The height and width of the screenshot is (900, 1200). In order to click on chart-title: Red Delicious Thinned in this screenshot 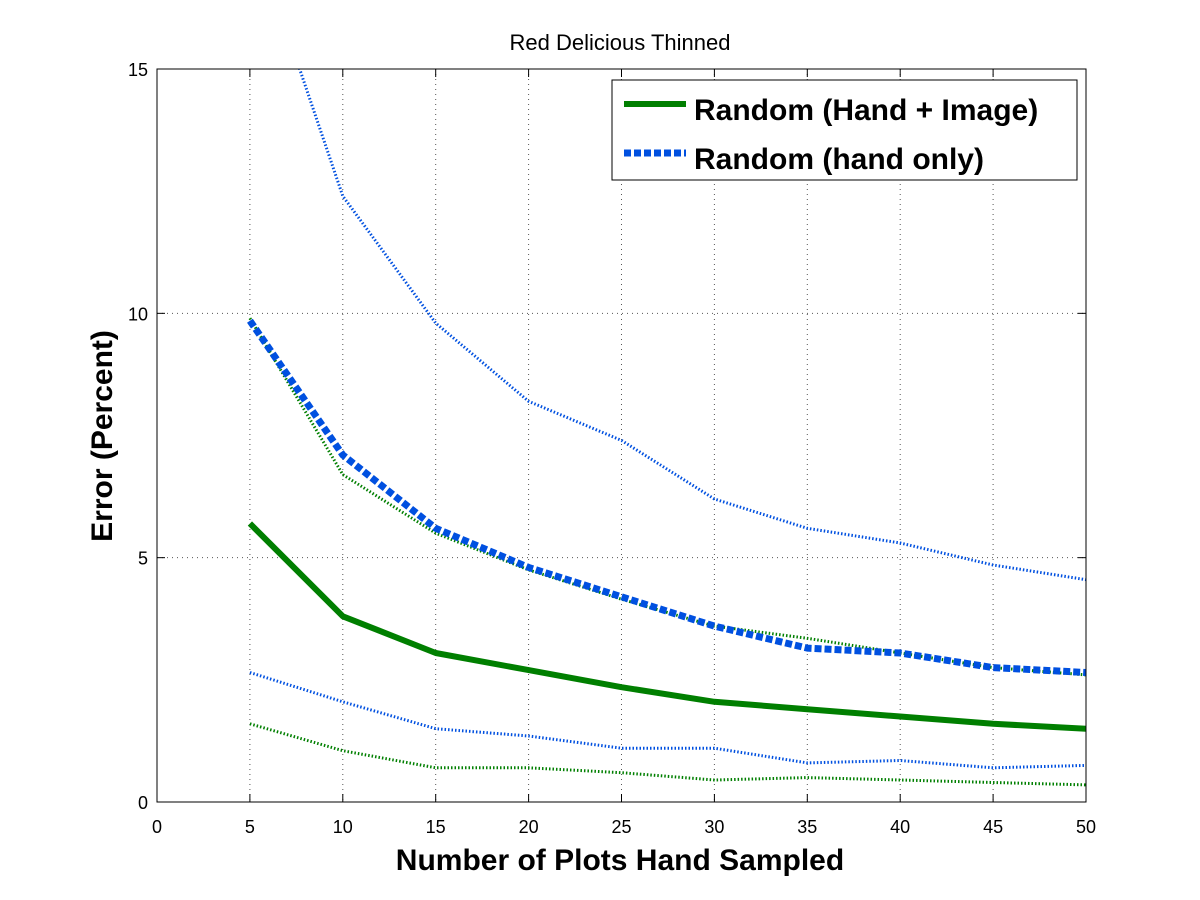, I will do `click(620, 42)`.